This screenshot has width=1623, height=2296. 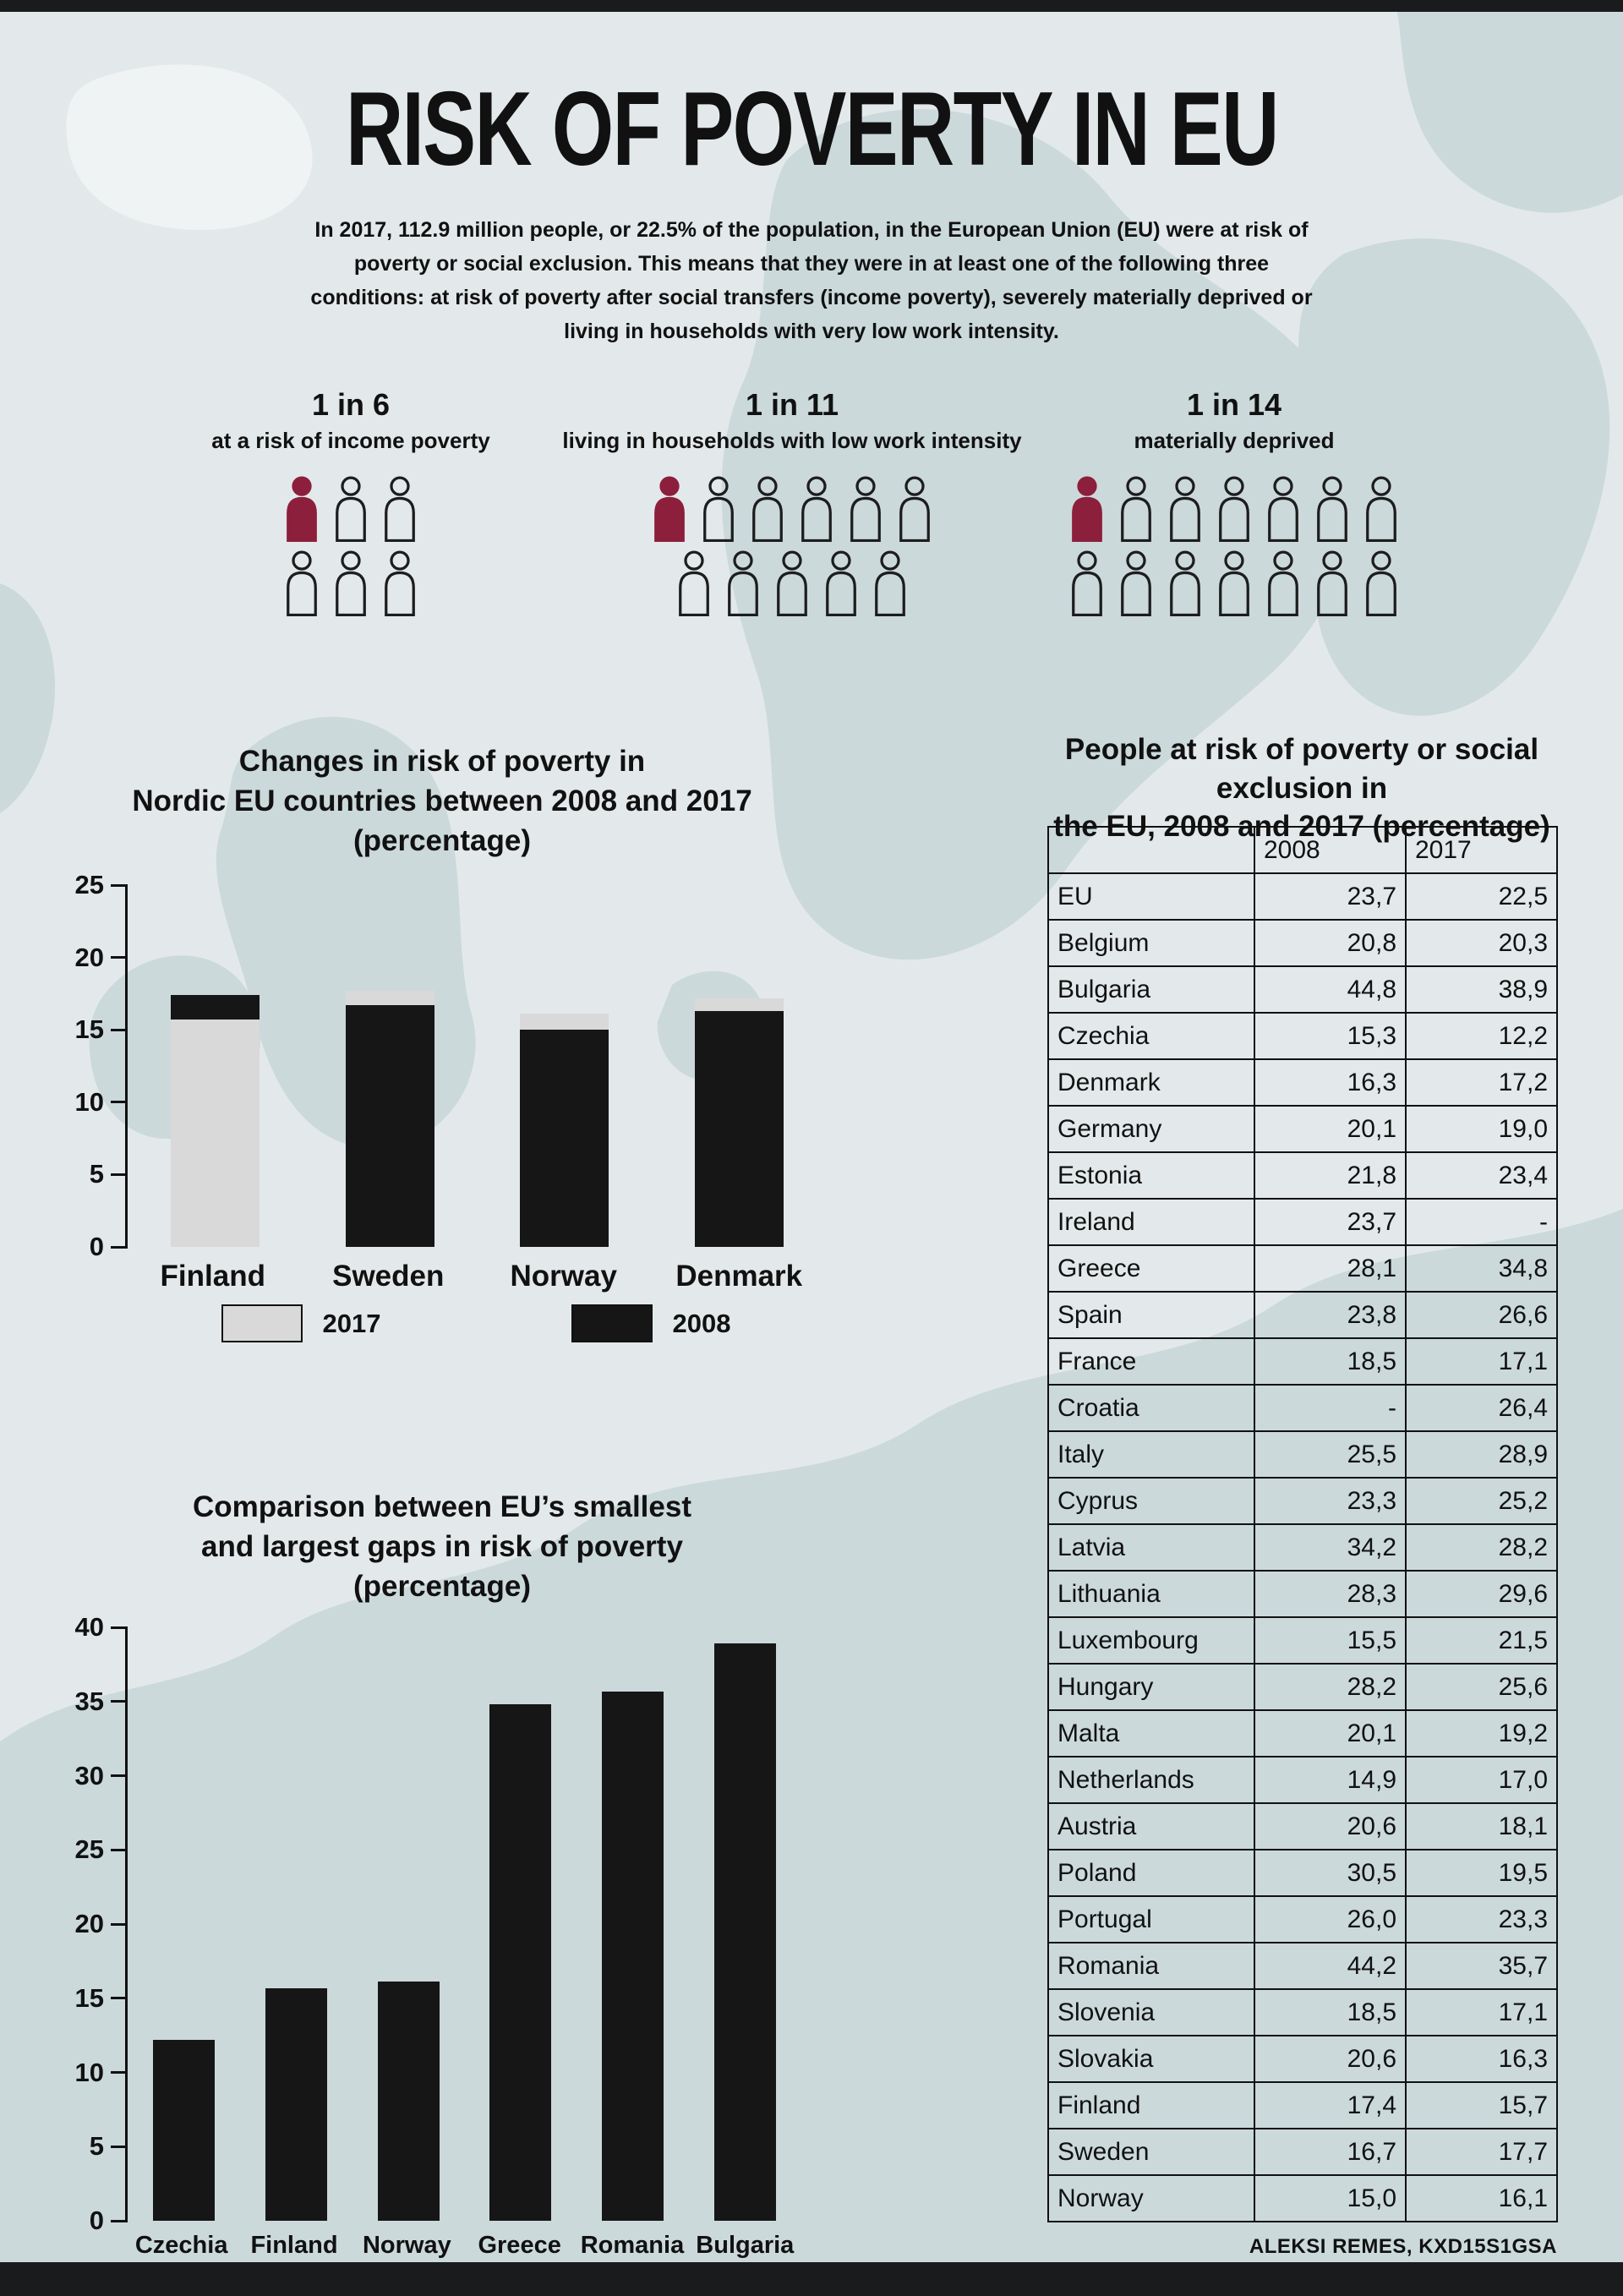 I want to click on x-axis-label: Sweden, so click(x=389, y=1276).